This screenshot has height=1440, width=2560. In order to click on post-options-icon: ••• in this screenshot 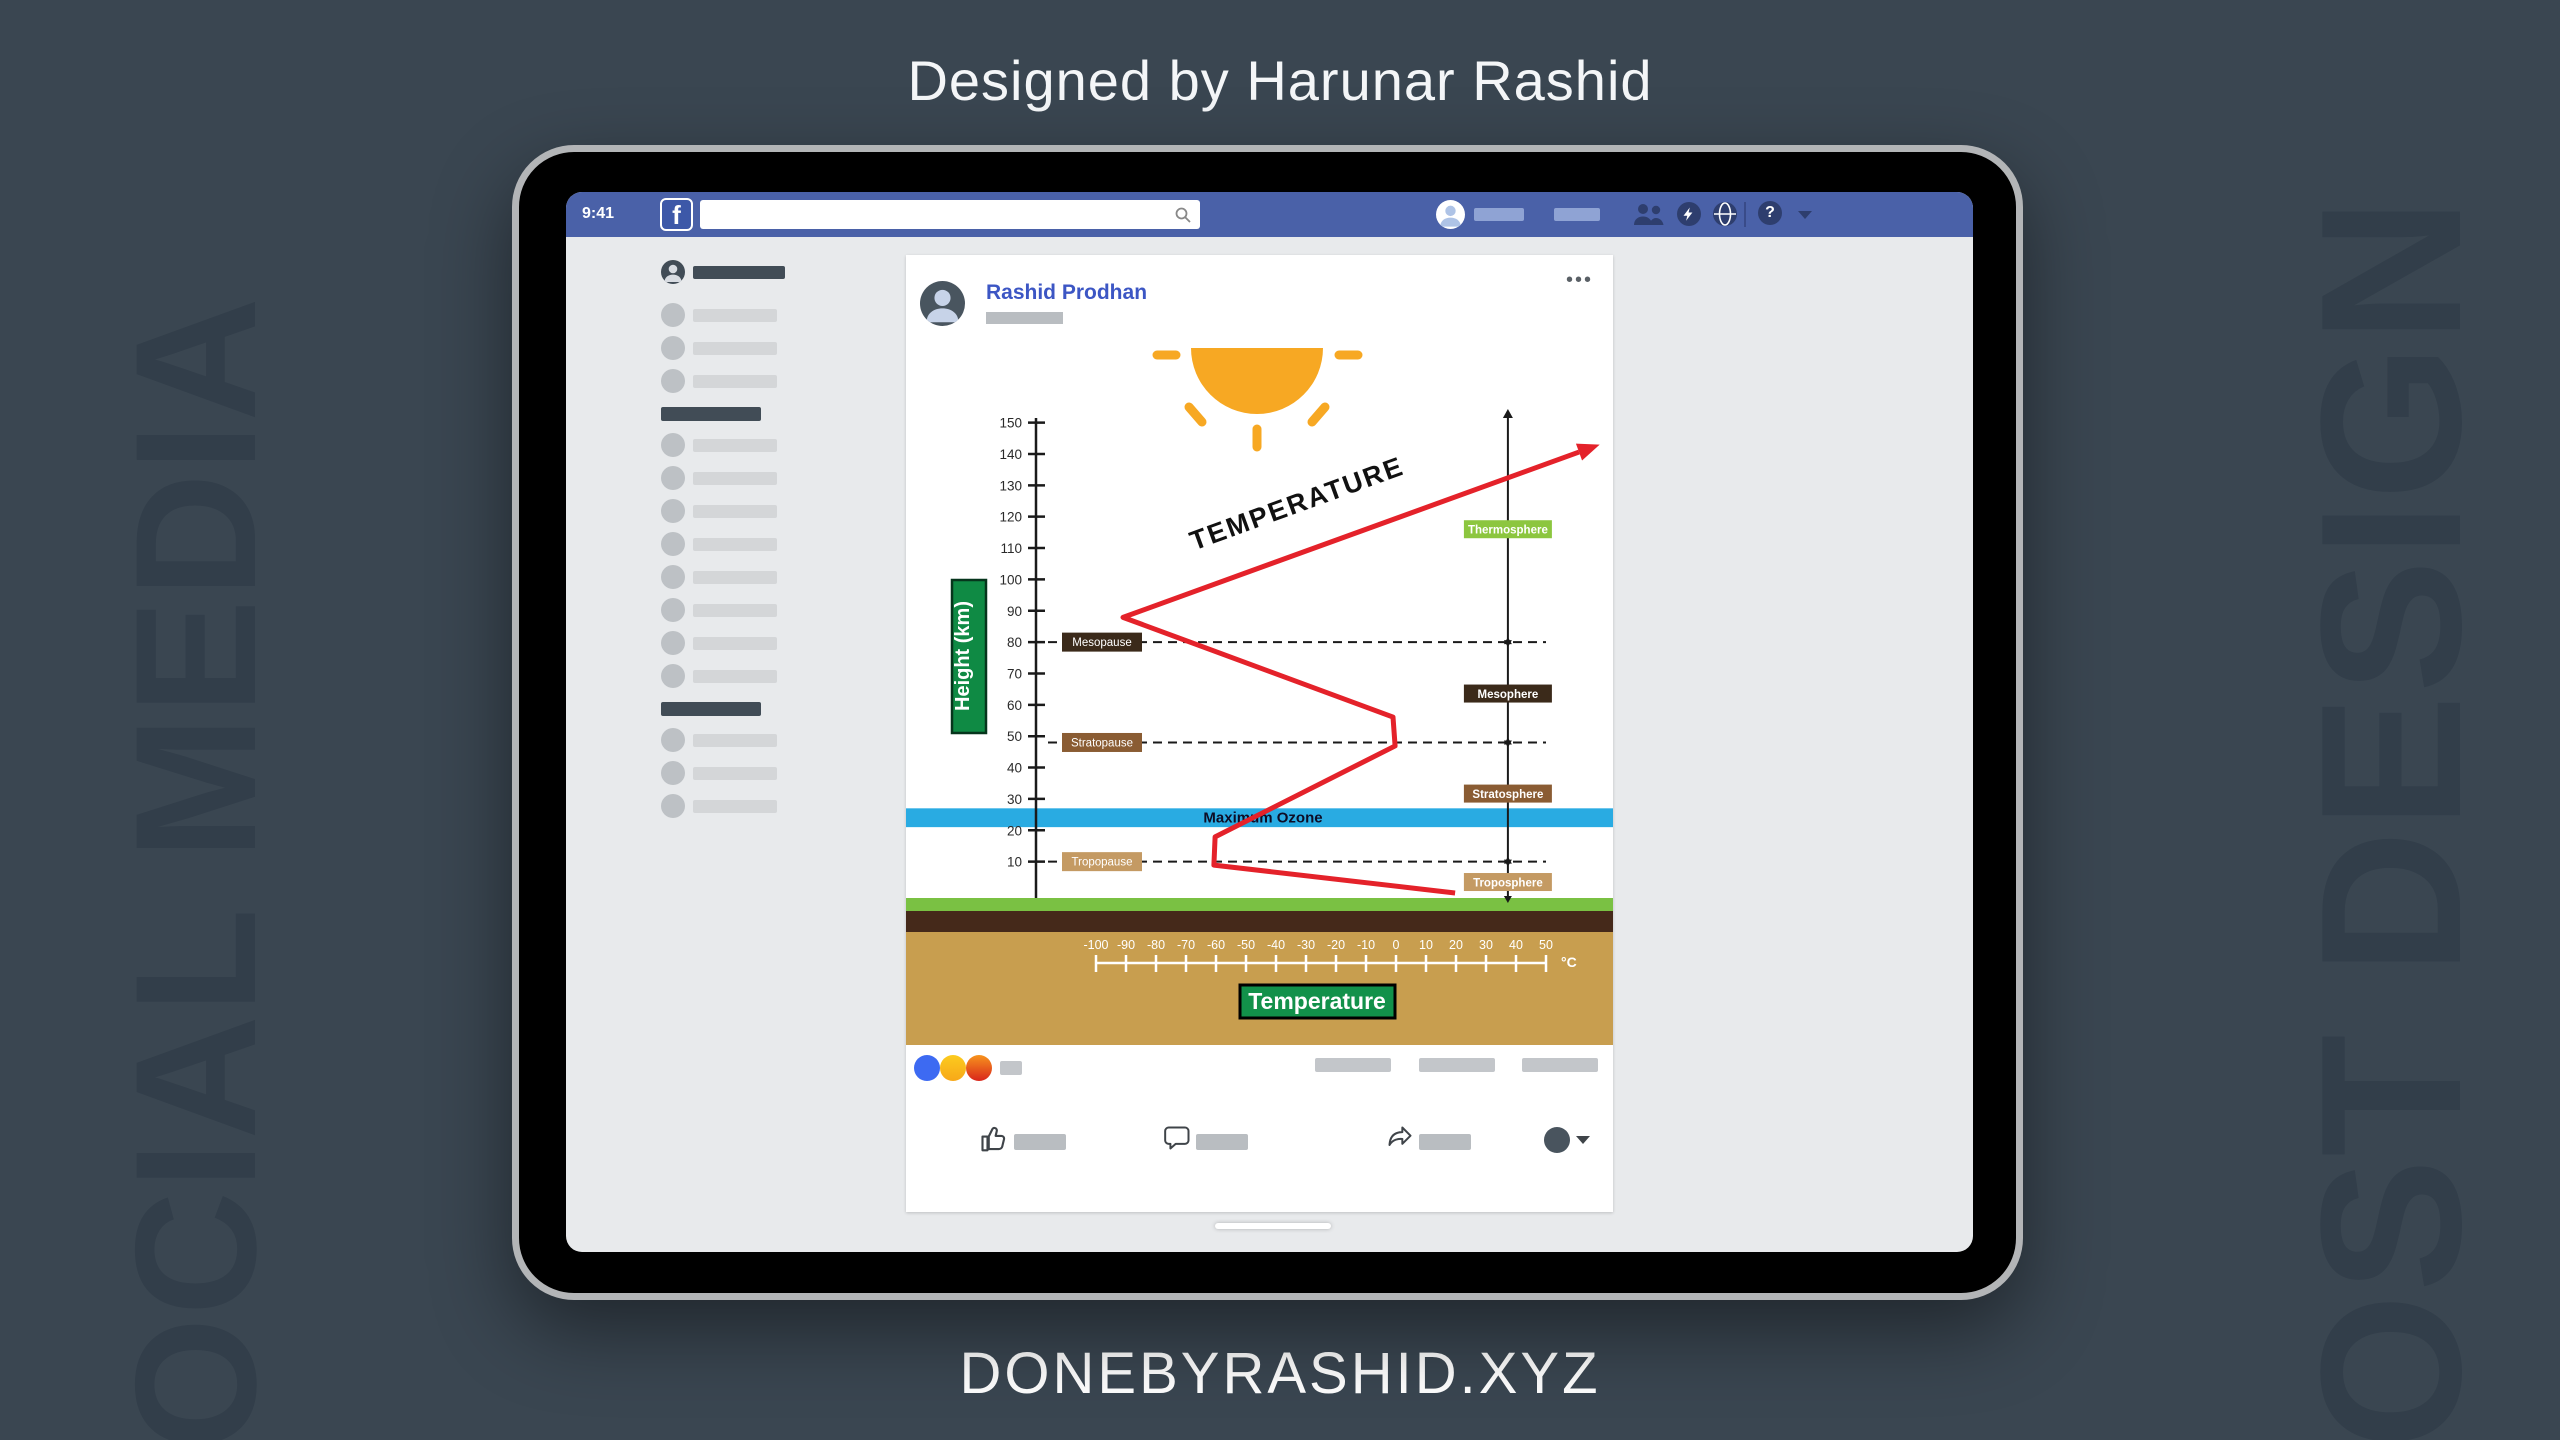, I will do `click(1580, 280)`.